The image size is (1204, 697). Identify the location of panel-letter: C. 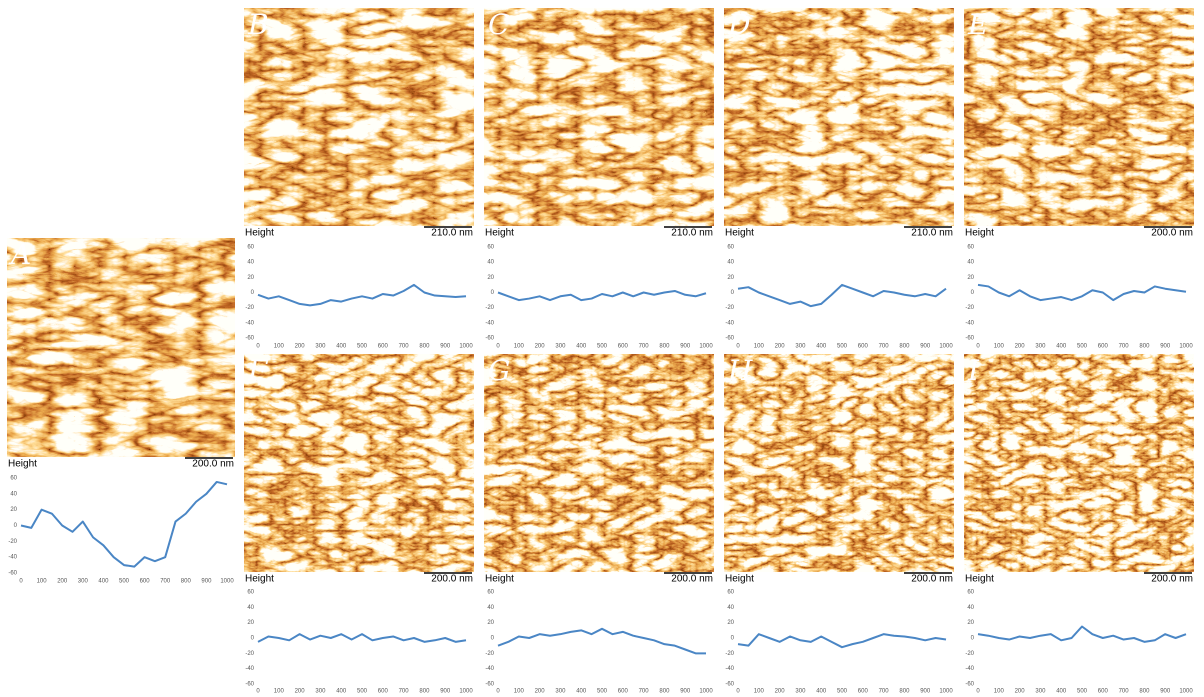
(498, 24).